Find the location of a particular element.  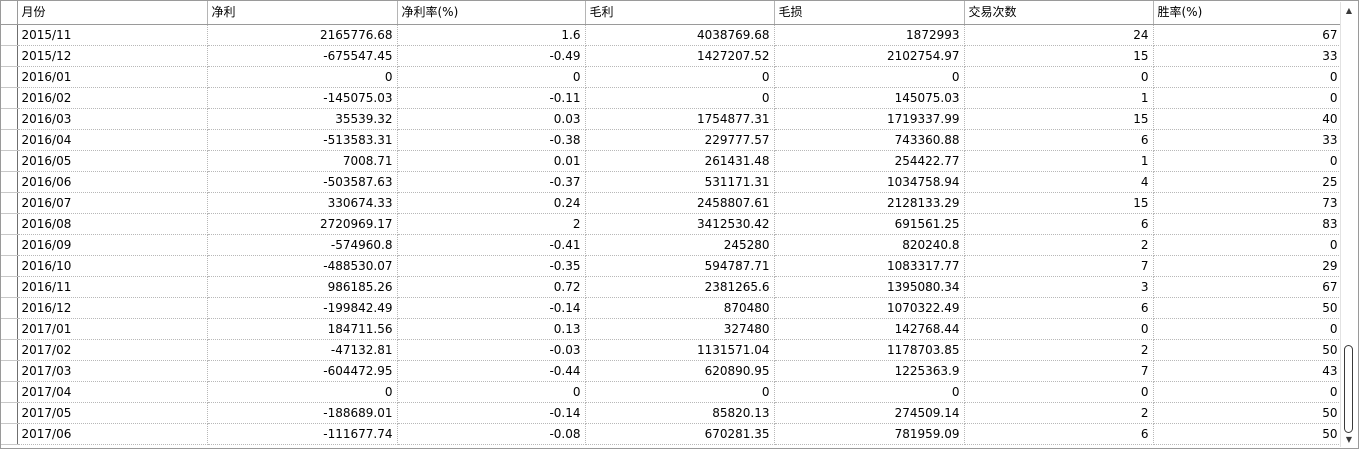

cell-net-profit: 35539.32 is located at coordinates (302, 119).